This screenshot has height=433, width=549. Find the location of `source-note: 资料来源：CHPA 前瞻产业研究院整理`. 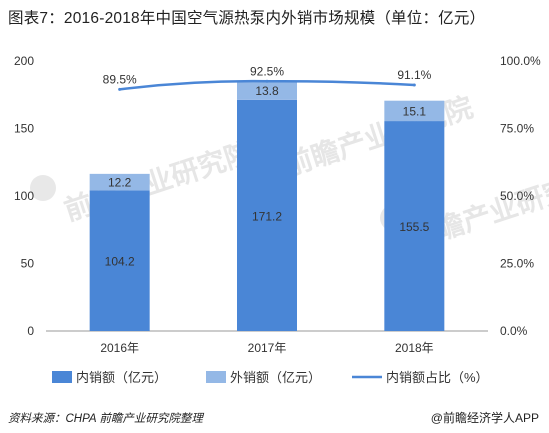

source-note: 资料来源：CHPA 前瞻产业研究院整理 is located at coordinates (105, 419).